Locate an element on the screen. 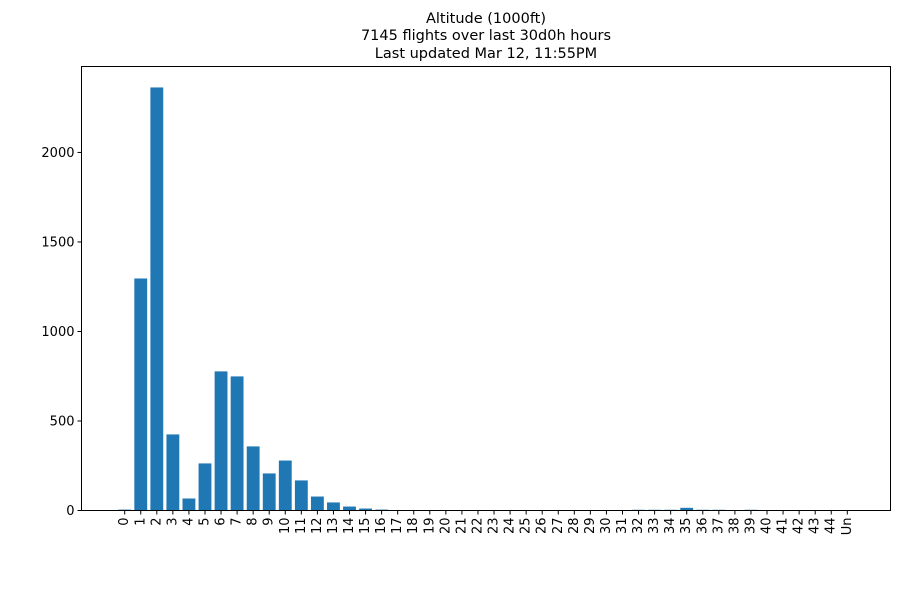 The image size is (900, 604). x-tick-label: 42 is located at coordinates (799, 526).